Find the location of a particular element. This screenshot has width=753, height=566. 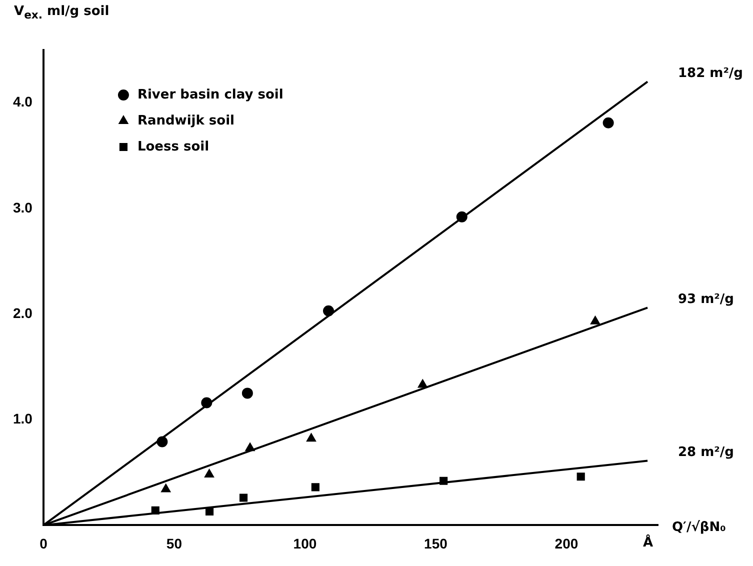

x-axis-title: Q′/√βN₀ is located at coordinates (699, 527).